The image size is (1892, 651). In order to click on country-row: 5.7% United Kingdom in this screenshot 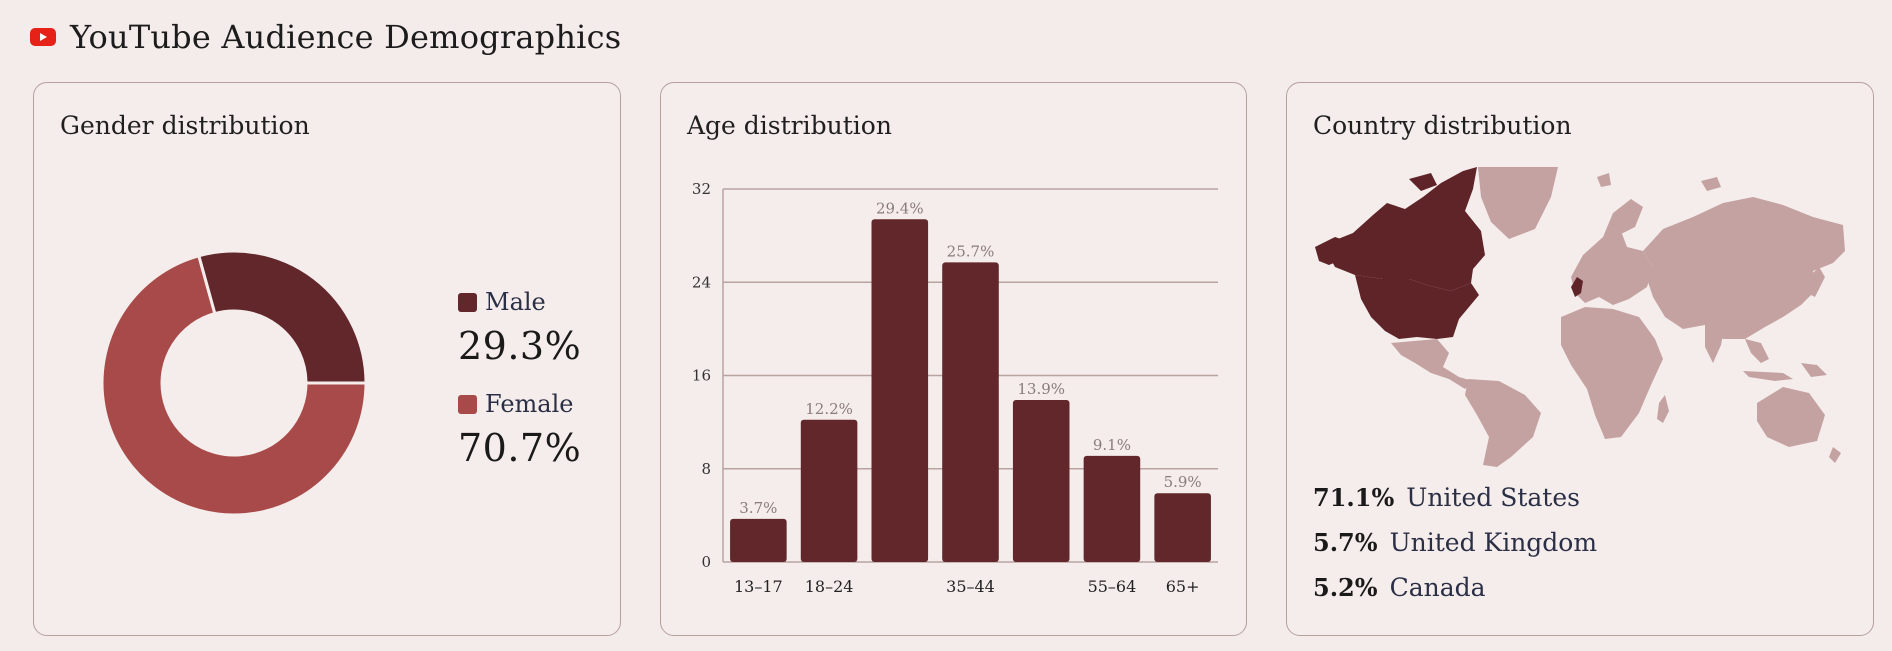, I will do `click(1455, 550)`.